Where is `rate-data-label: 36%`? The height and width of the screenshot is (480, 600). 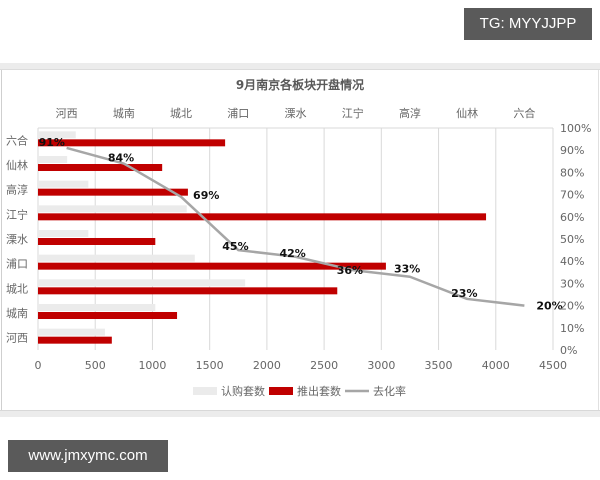 rate-data-label: 36% is located at coordinates (350, 270).